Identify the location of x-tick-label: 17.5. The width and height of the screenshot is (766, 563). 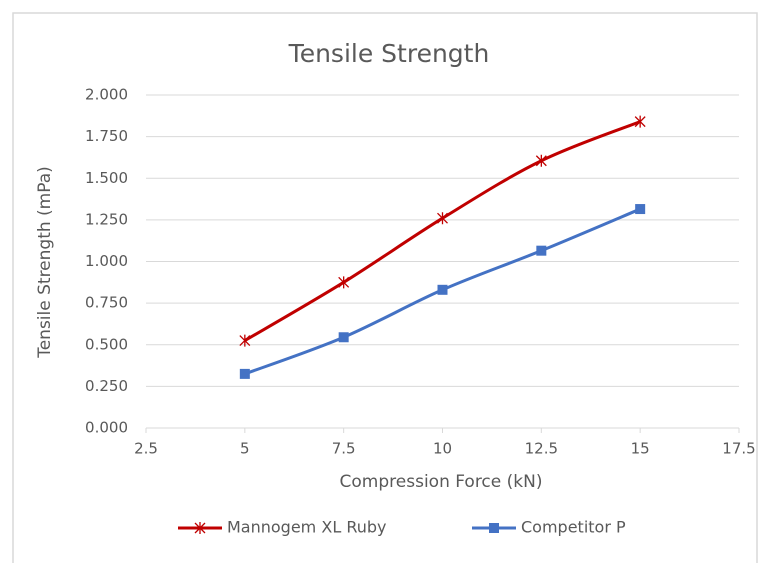
(738, 449).